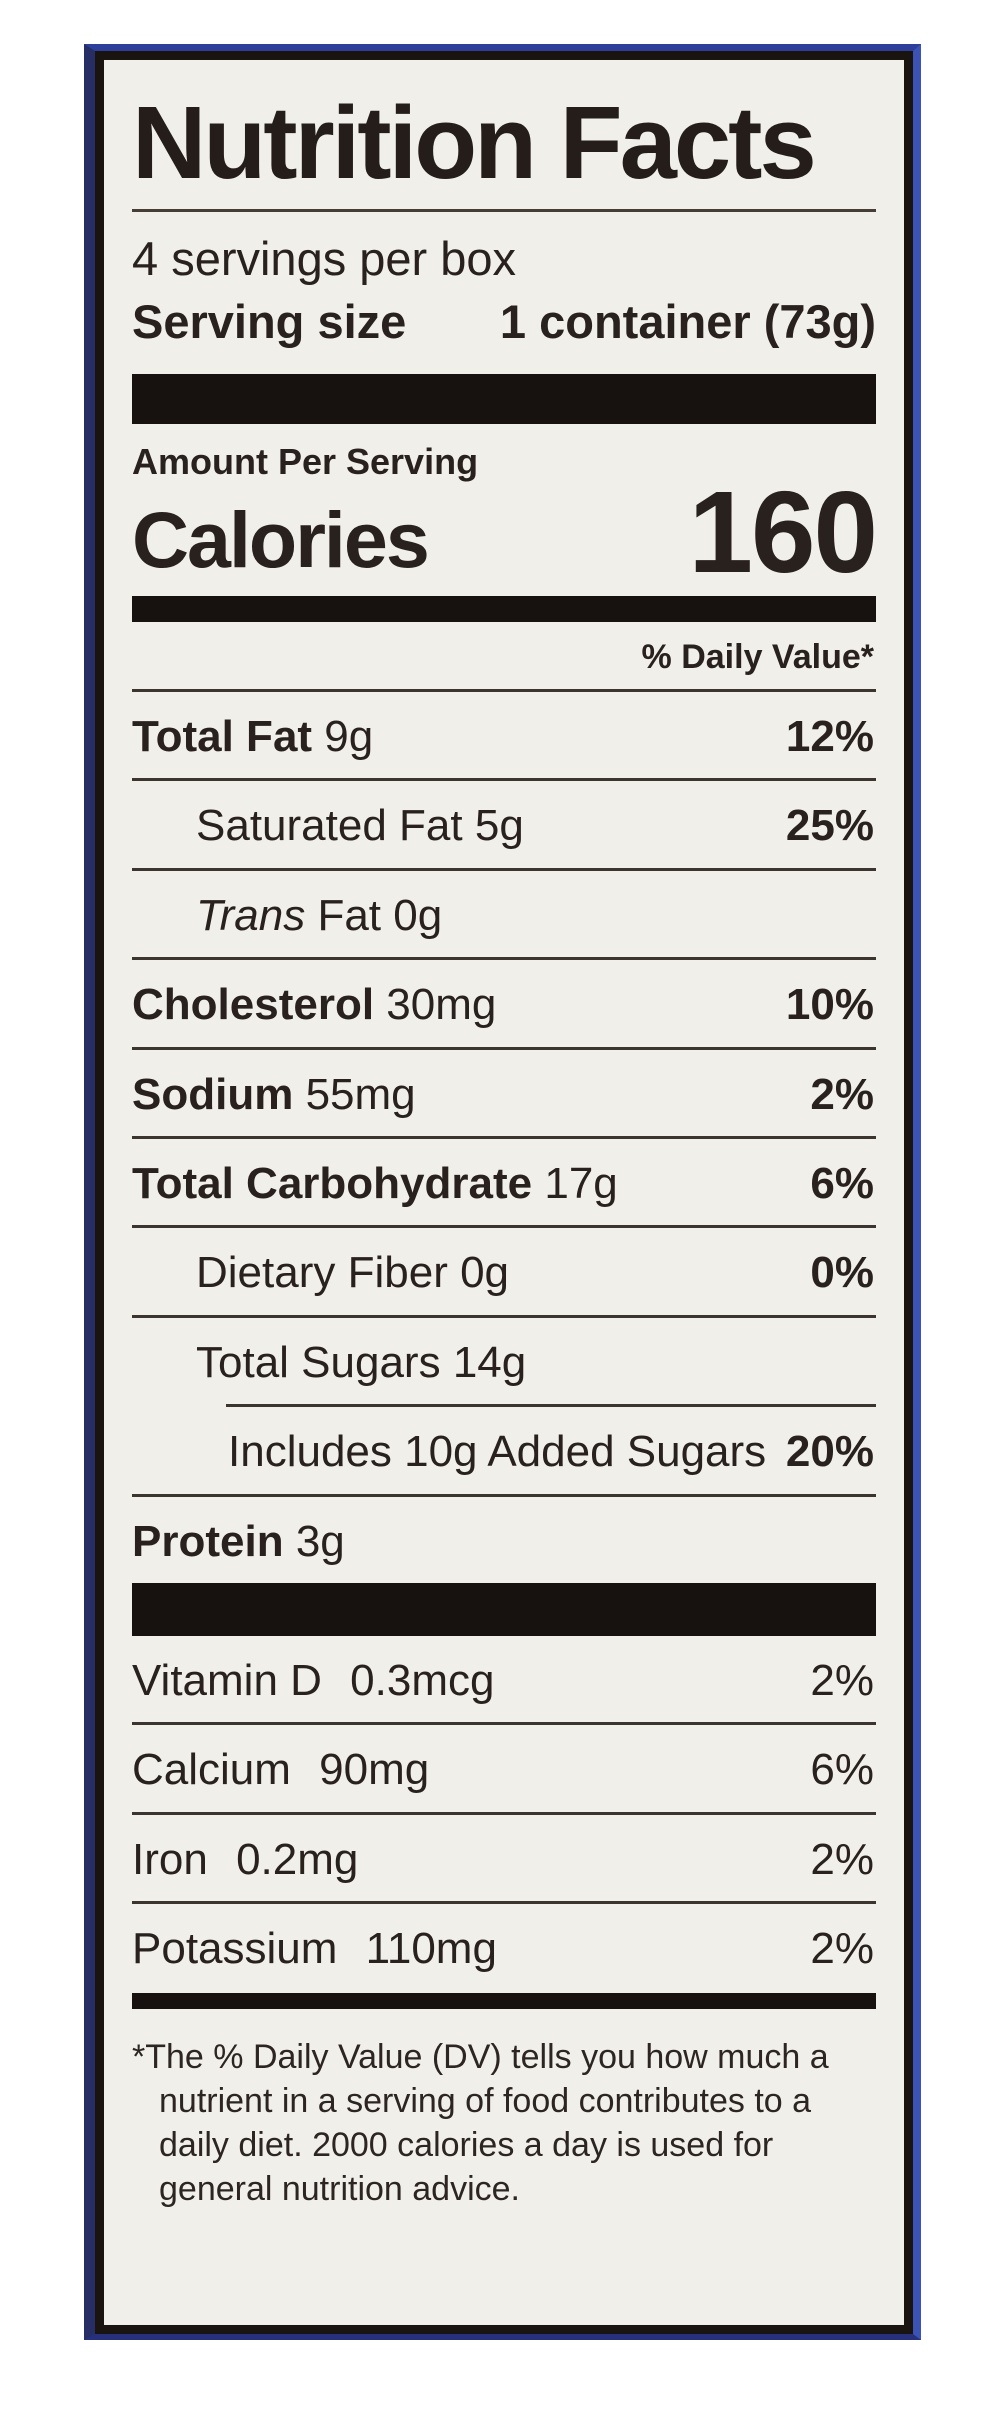  What do you see at coordinates (504, 735) in the screenshot?
I see `nutrient-row-total-fat: Total Fat 9g 12%` at bounding box center [504, 735].